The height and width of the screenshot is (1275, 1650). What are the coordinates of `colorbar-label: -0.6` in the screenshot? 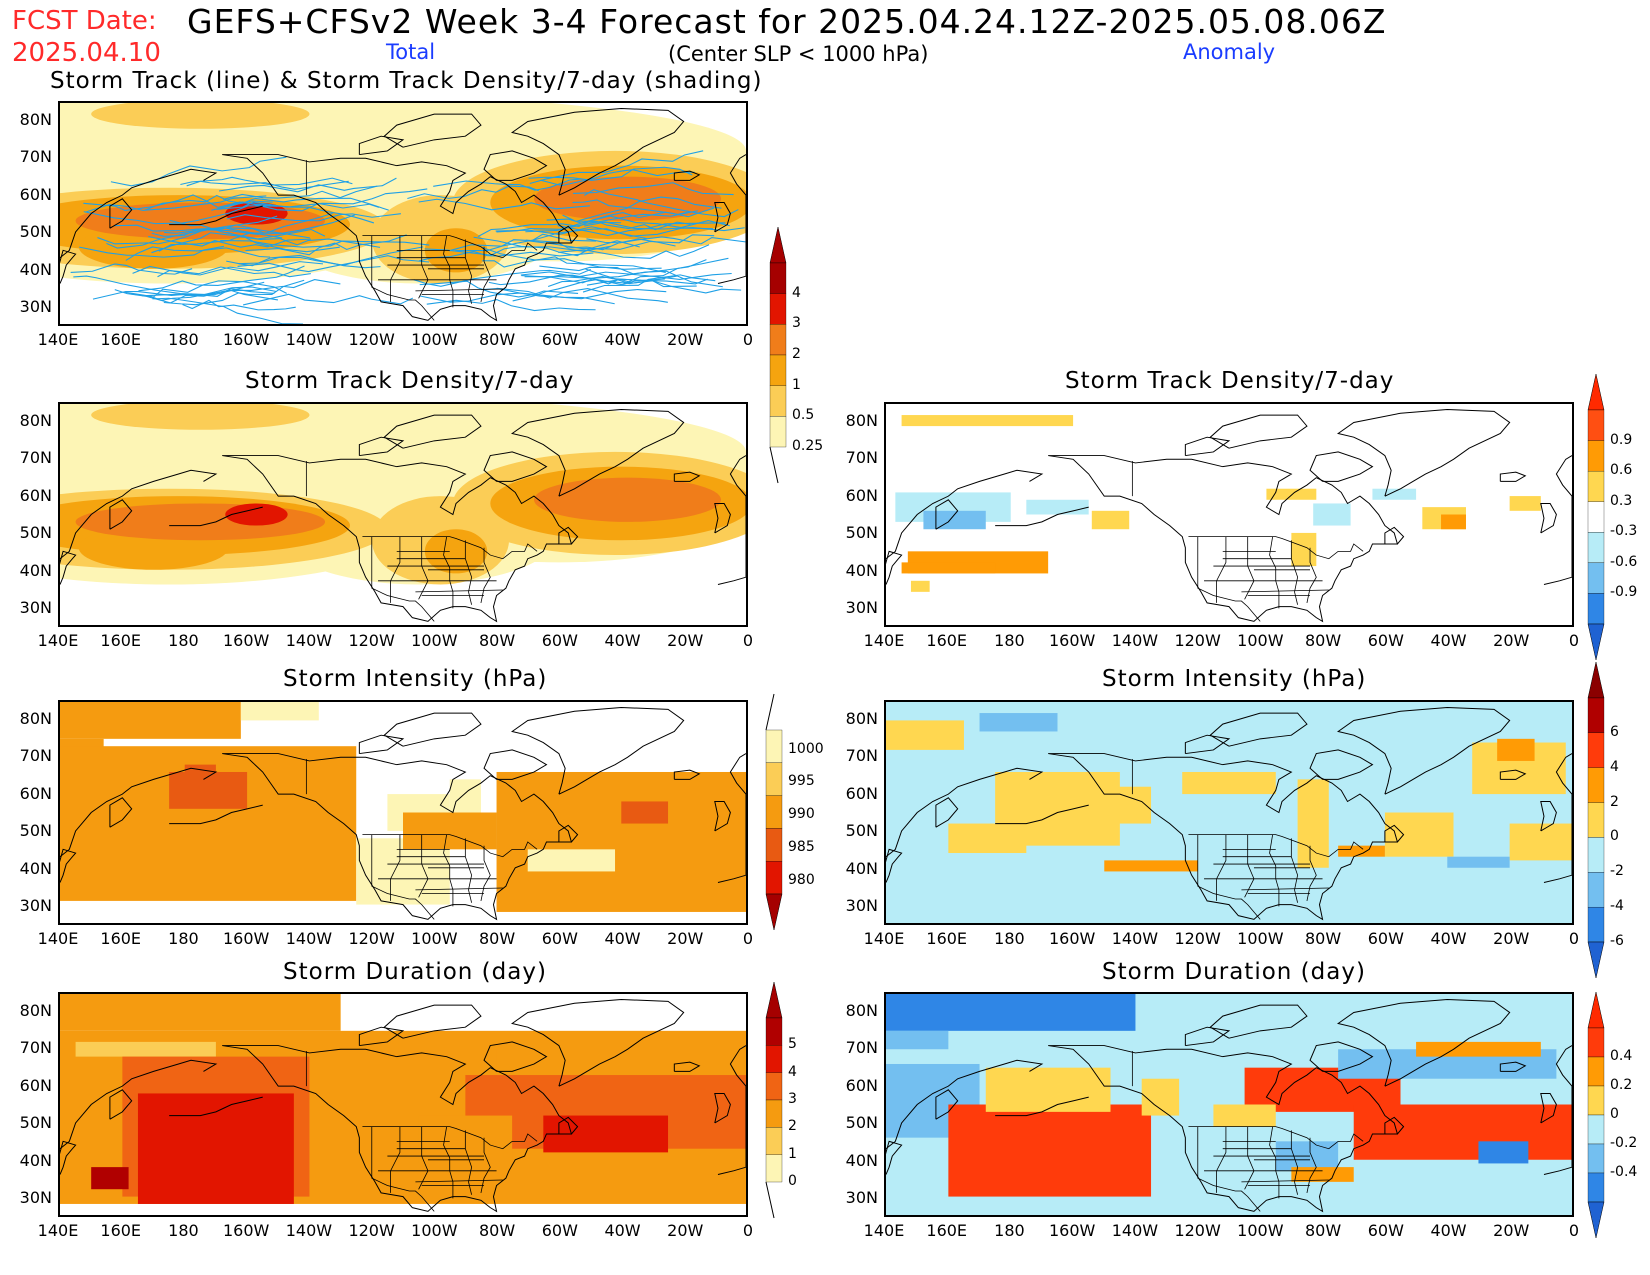 It's located at (1624, 561).